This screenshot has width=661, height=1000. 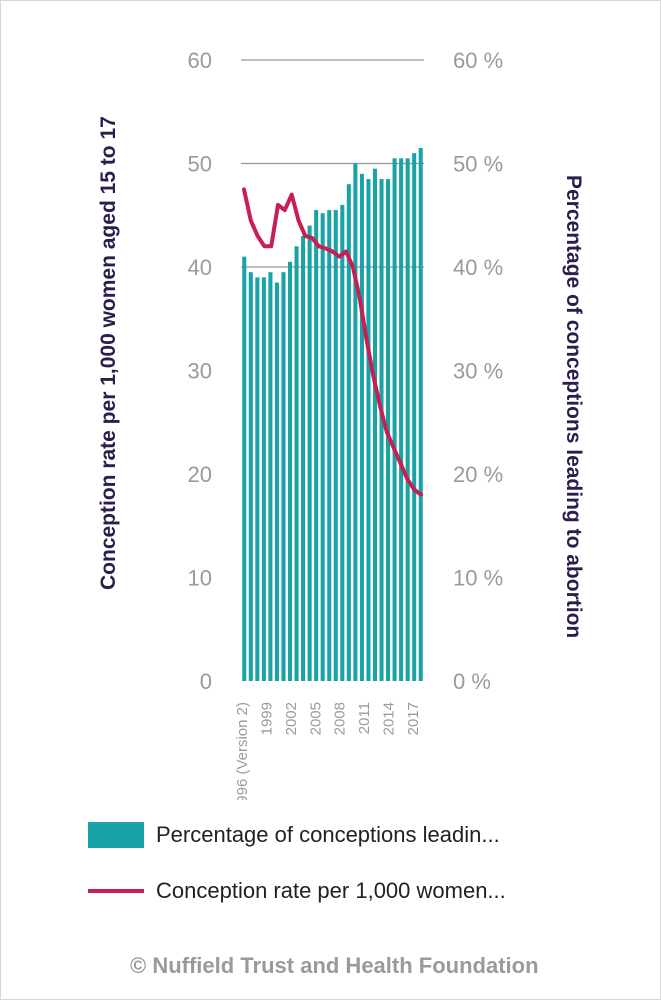 I want to click on x-tick-label: 2005, so click(x=315, y=718).